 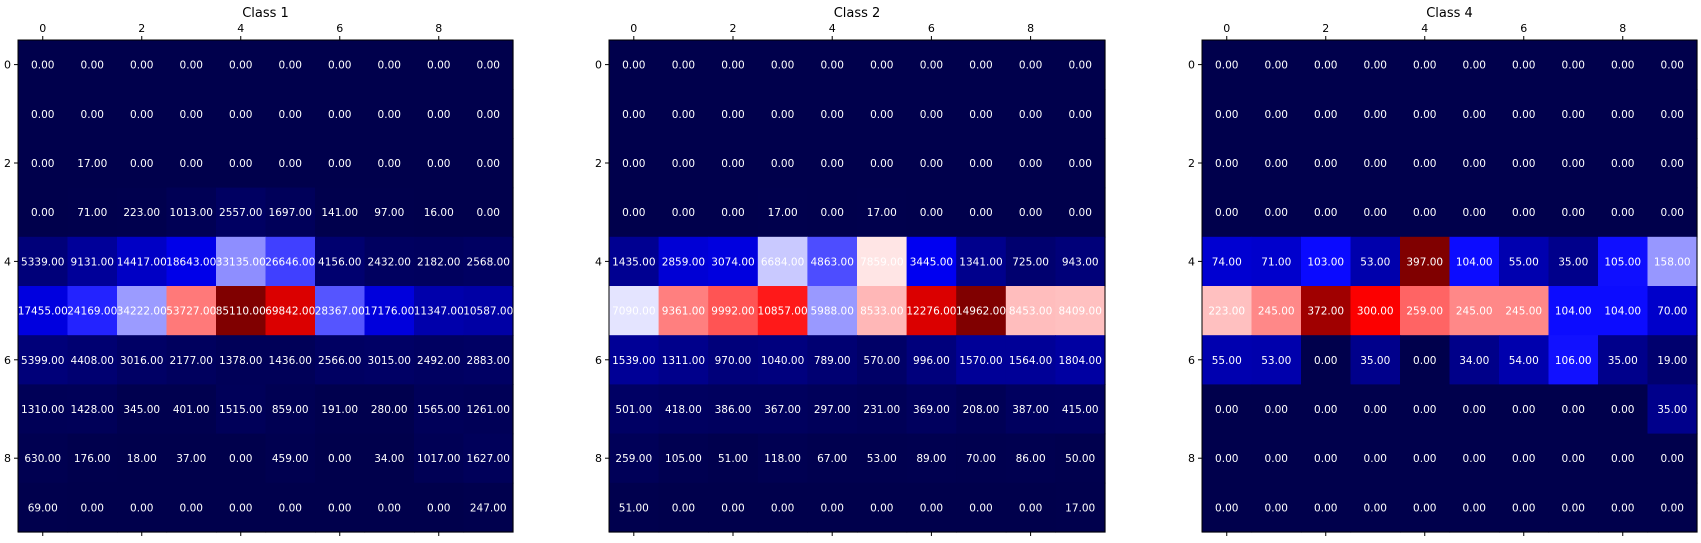 I want to click on cell-value-label: 8409.00, so click(x=1079, y=312).